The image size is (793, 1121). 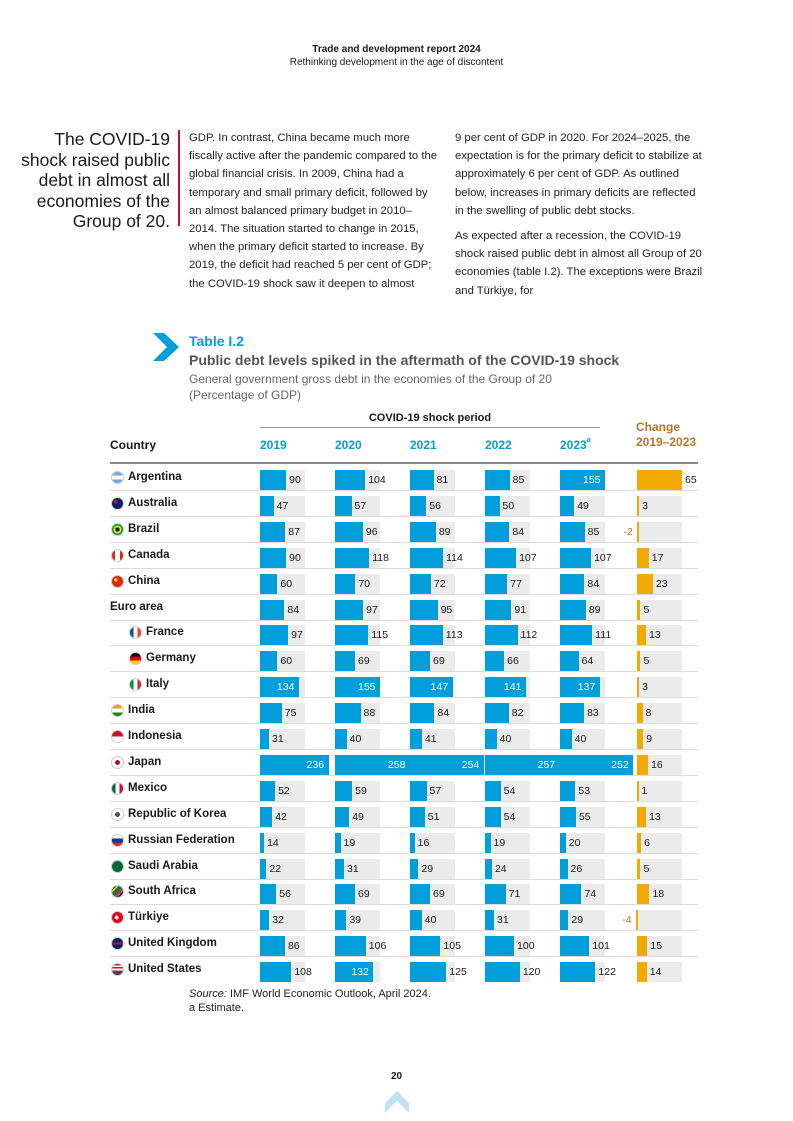 What do you see at coordinates (380, 557) in the screenshot?
I see `debt-value: 118` at bounding box center [380, 557].